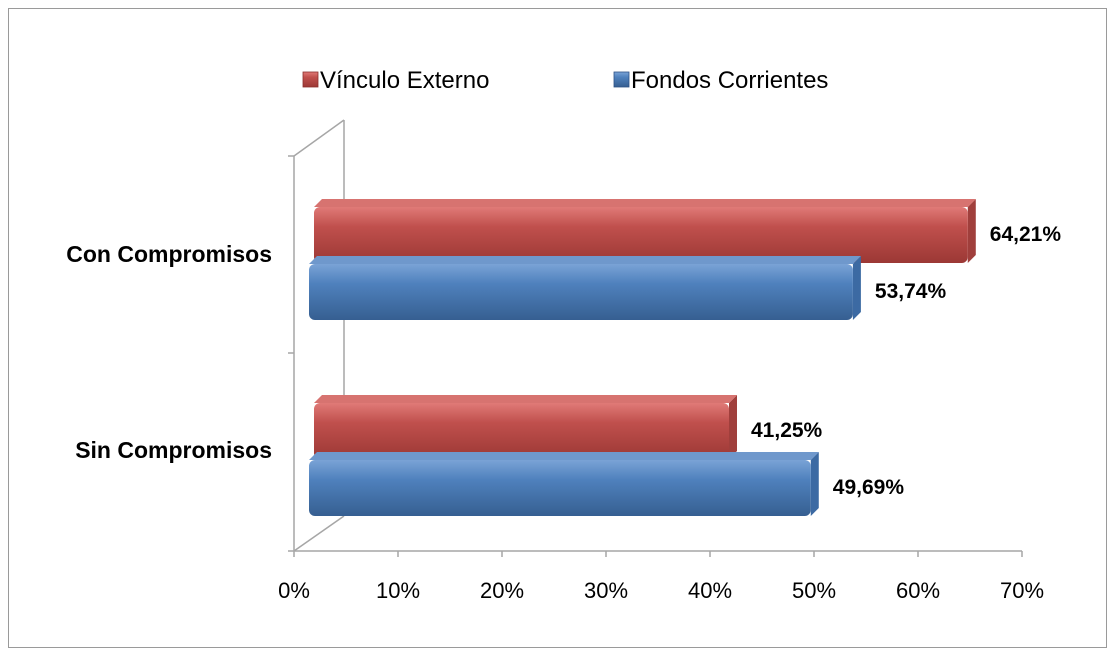 This screenshot has width=1117, height=656. What do you see at coordinates (502, 590) in the screenshot?
I see `x-tick-label: 20%` at bounding box center [502, 590].